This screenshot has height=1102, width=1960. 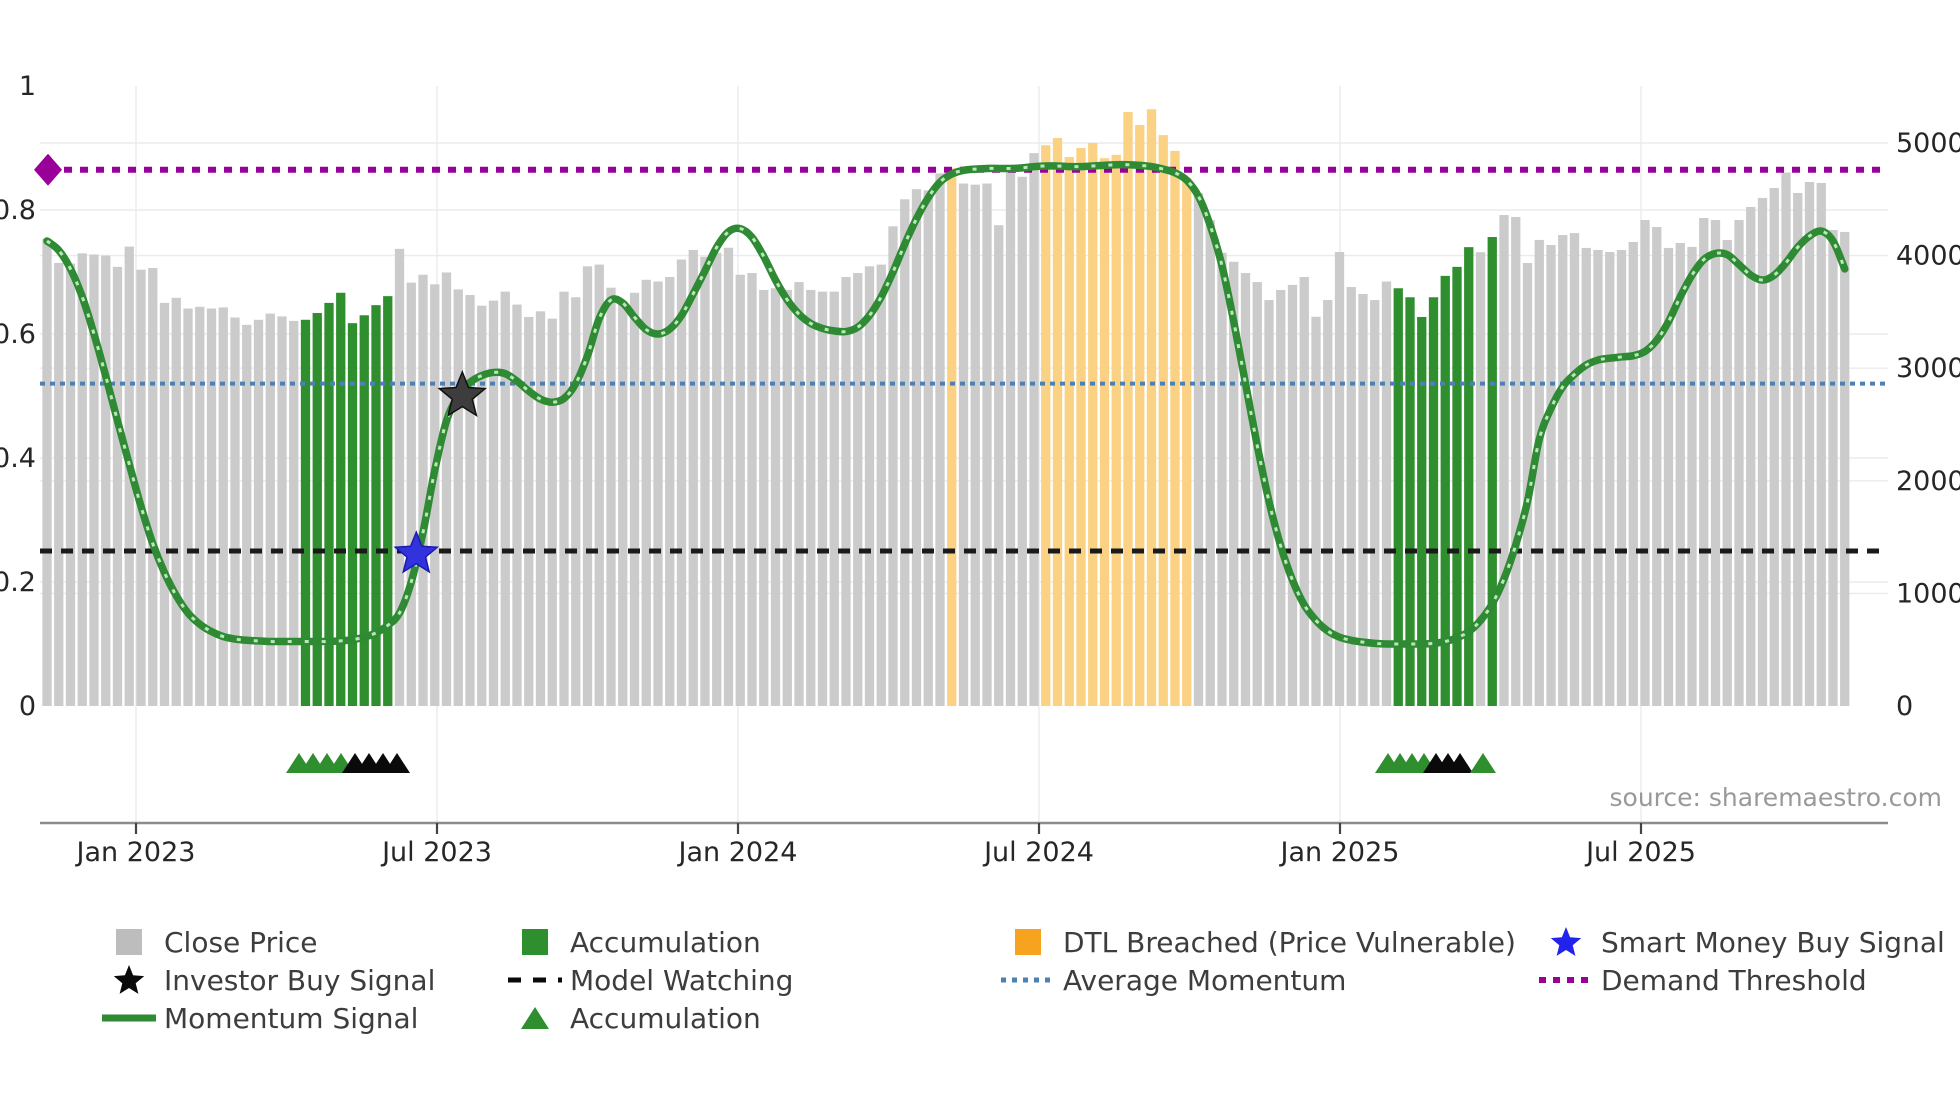 What do you see at coordinates (18, 210) in the screenshot?
I see `left-axis-tick-label: 0.8` at bounding box center [18, 210].